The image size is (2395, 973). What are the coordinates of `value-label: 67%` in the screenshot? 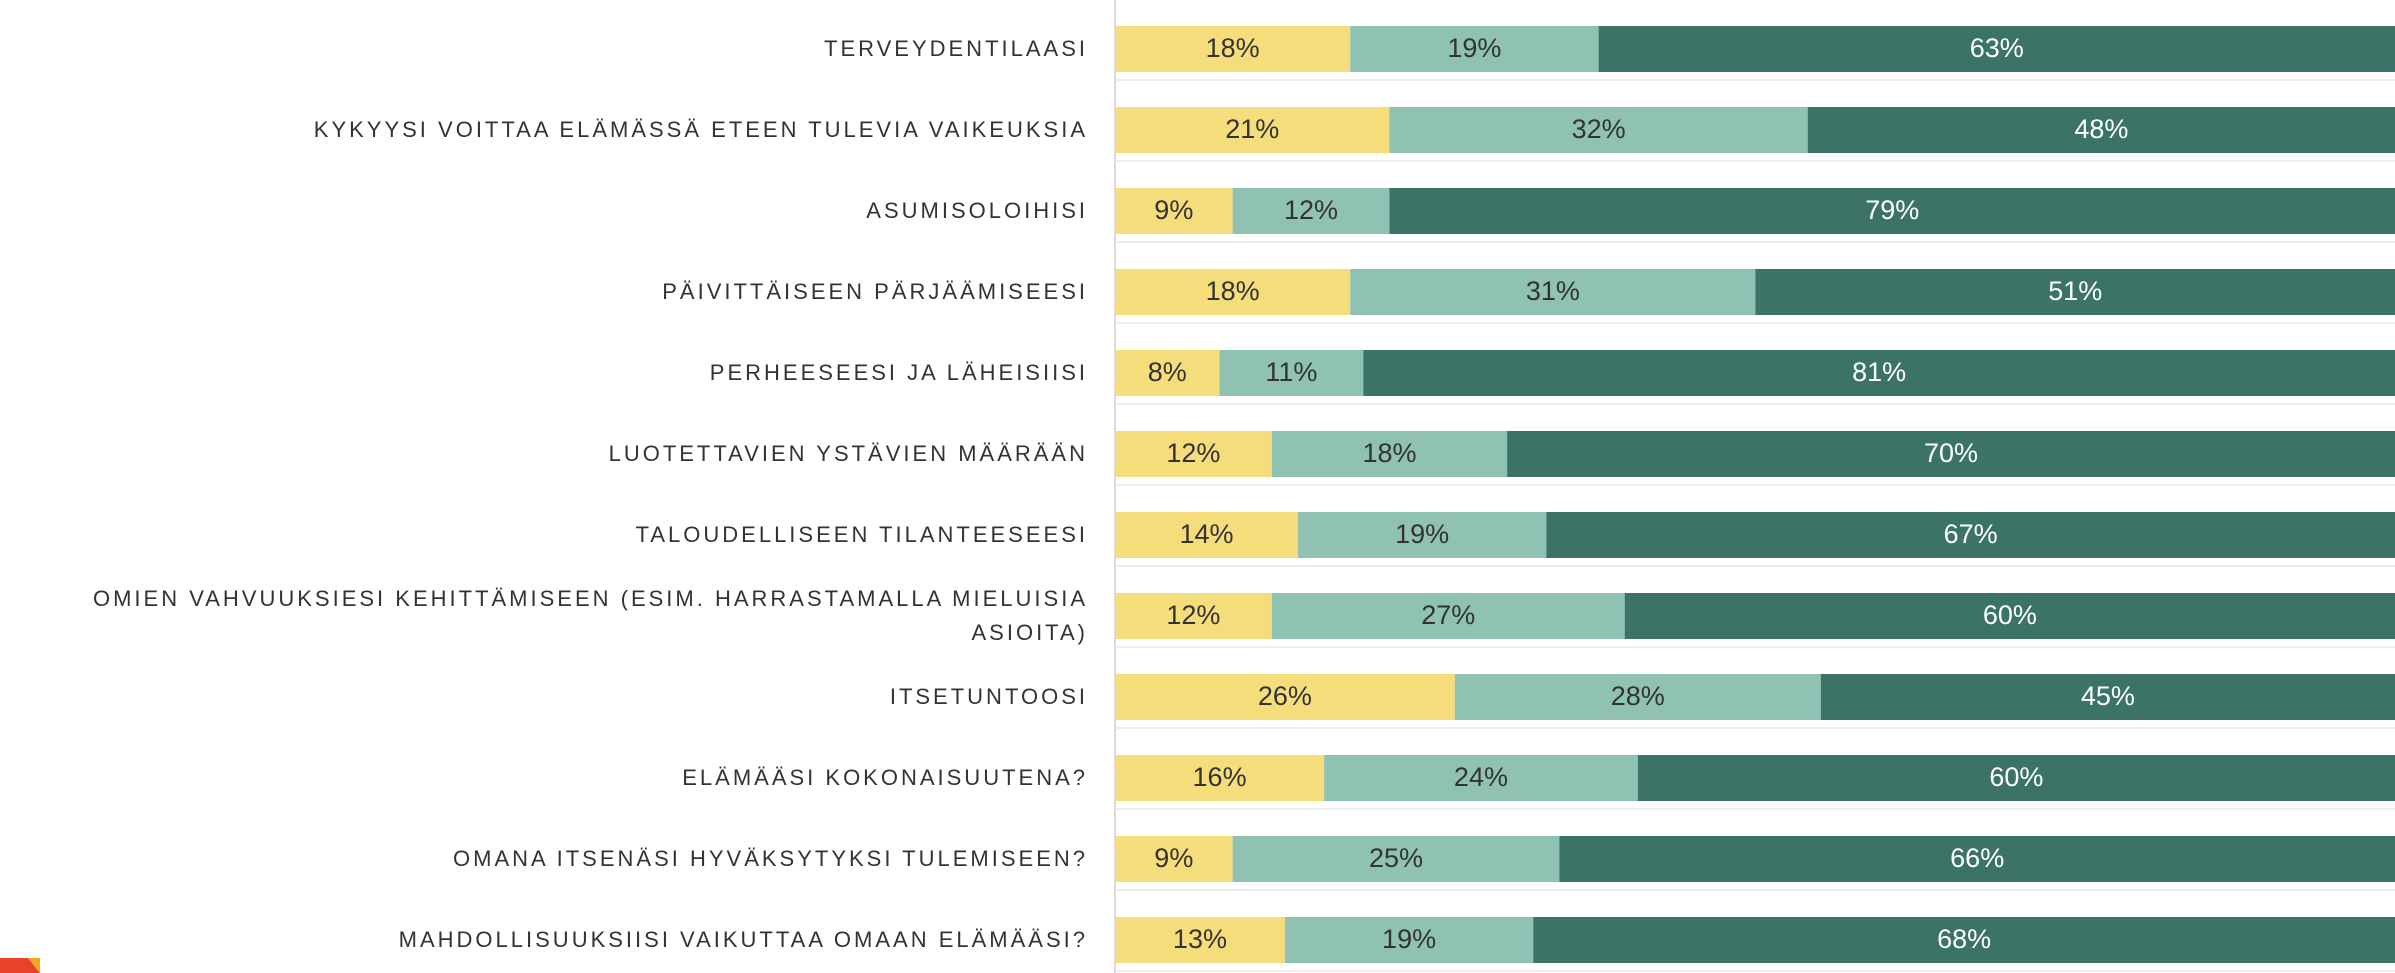 It's located at (1971, 534).